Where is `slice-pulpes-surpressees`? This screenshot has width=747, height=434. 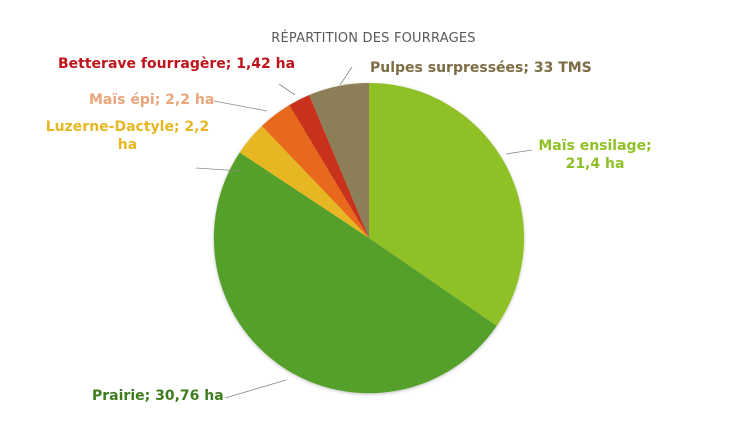 slice-pulpes-surpressees is located at coordinates (339, 160).